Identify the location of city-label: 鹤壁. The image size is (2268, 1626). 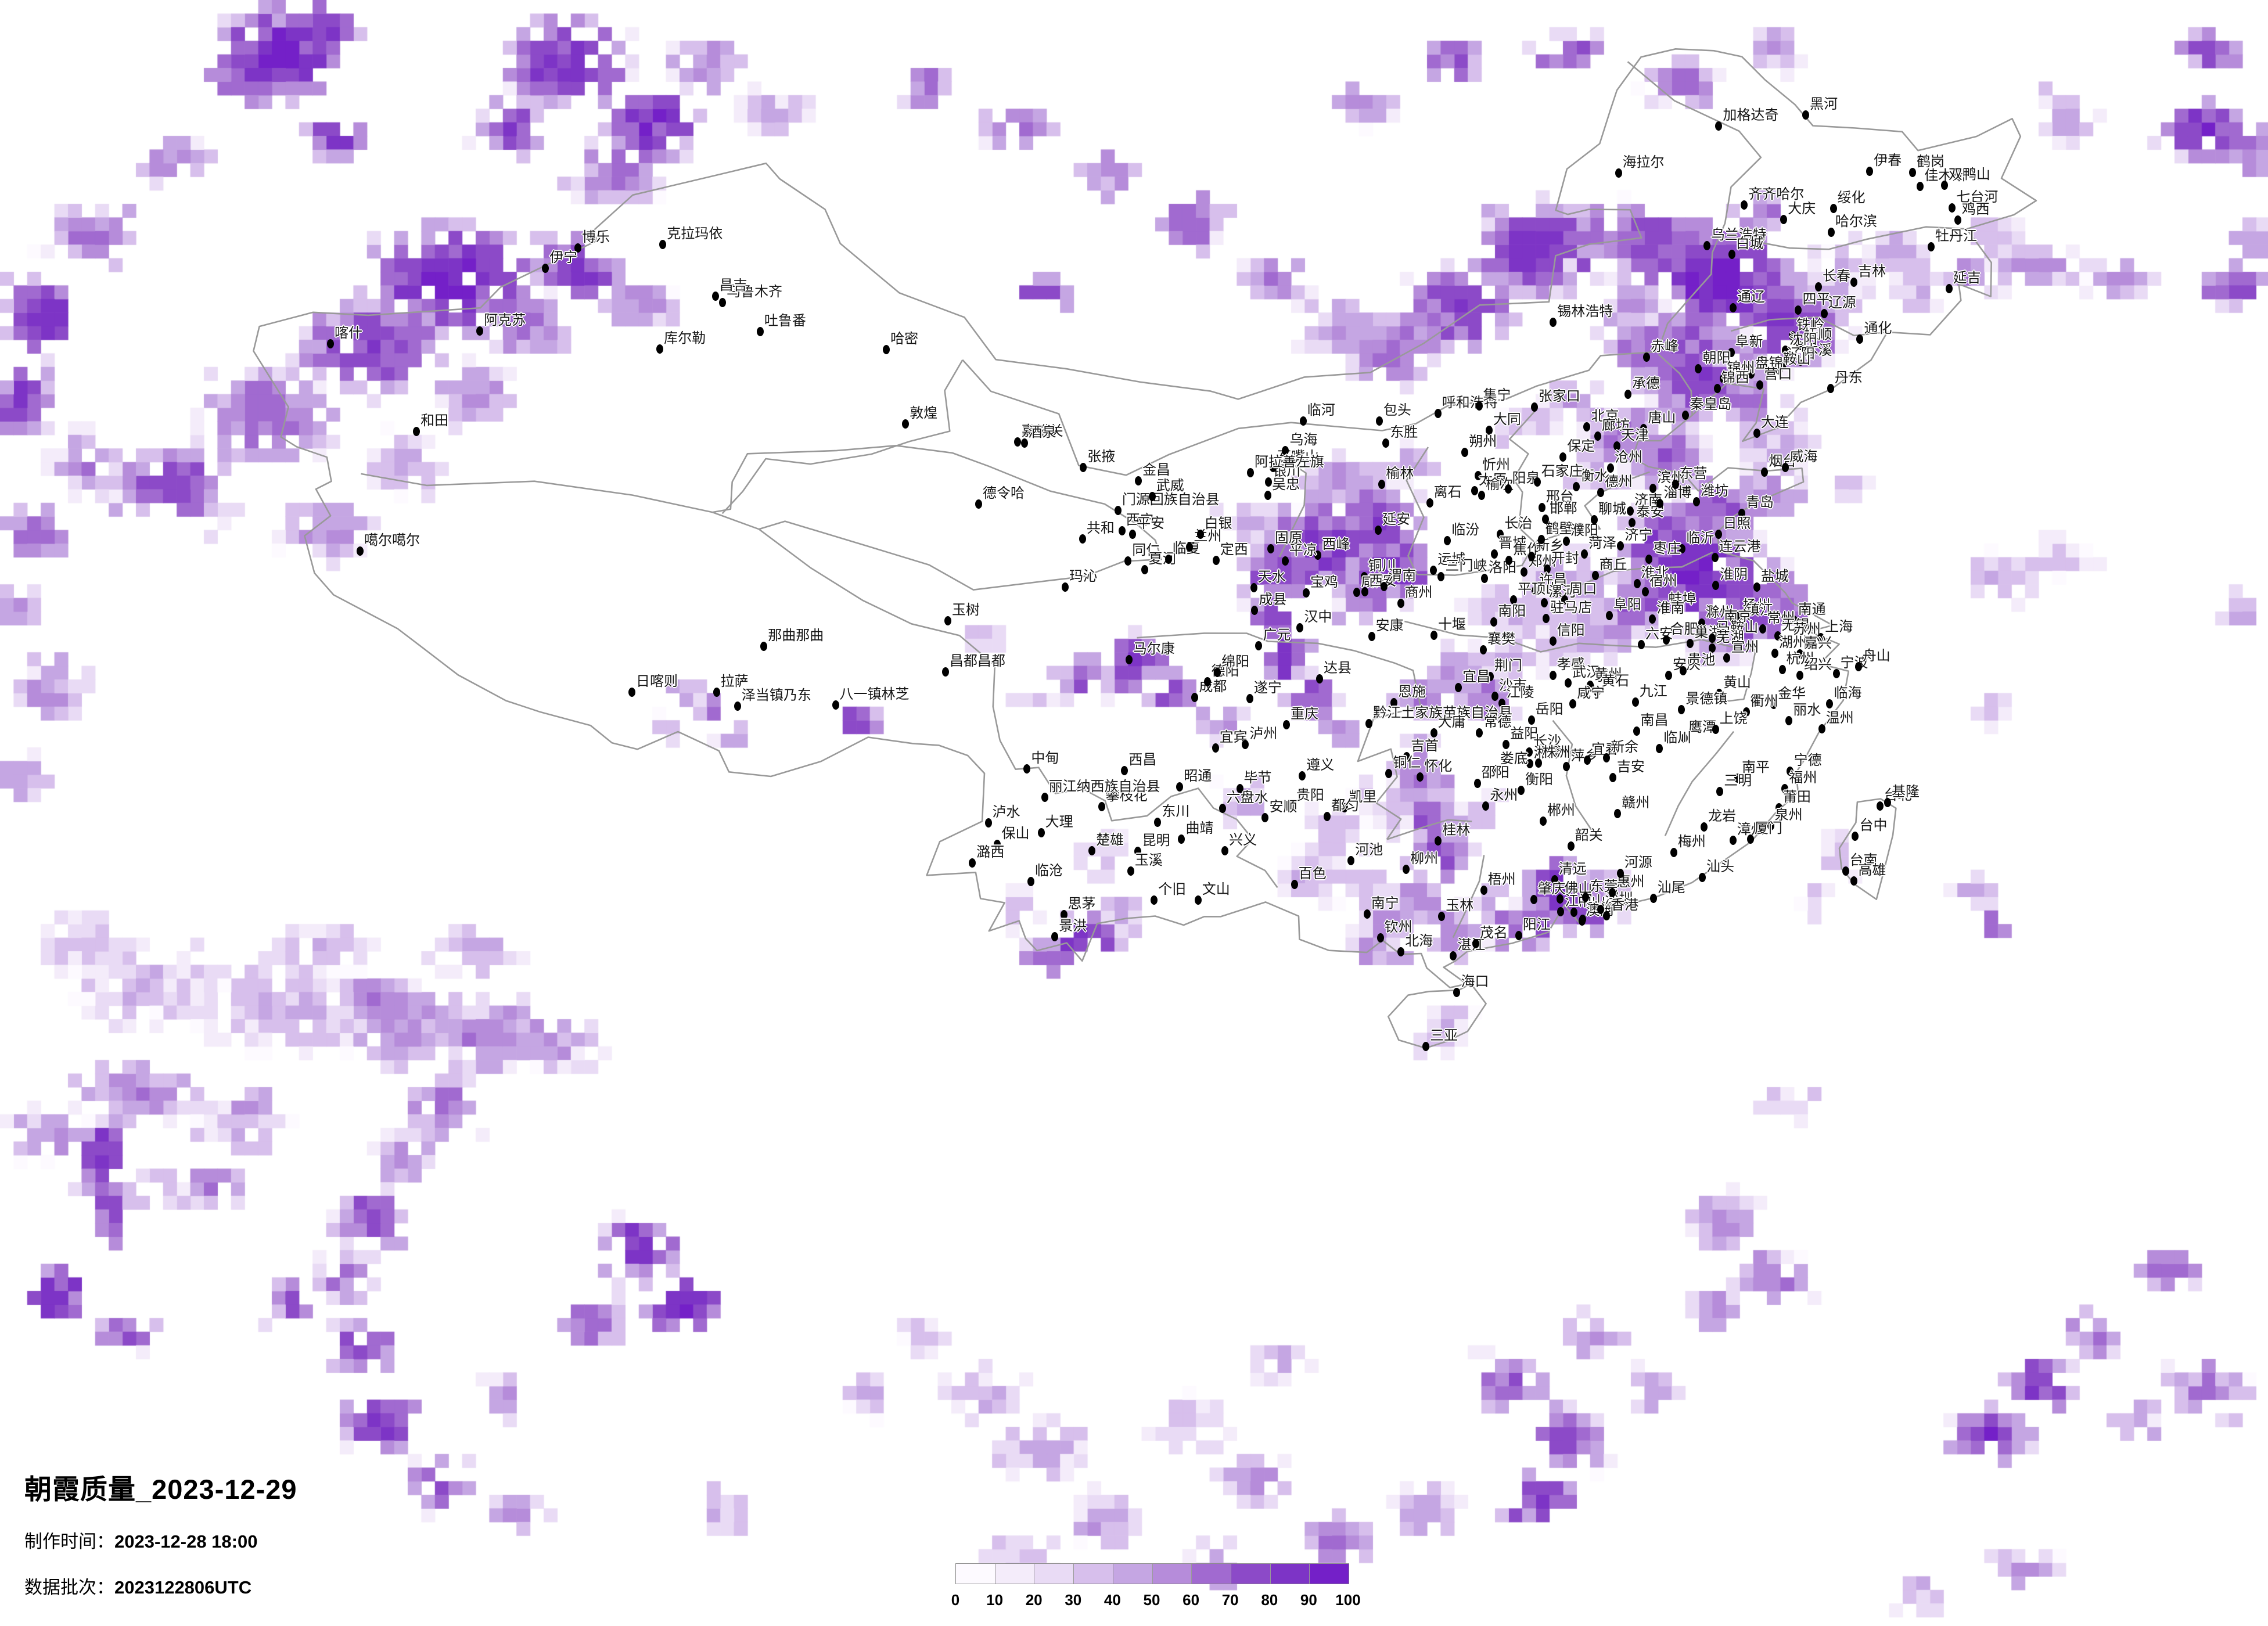
(1559, 528).